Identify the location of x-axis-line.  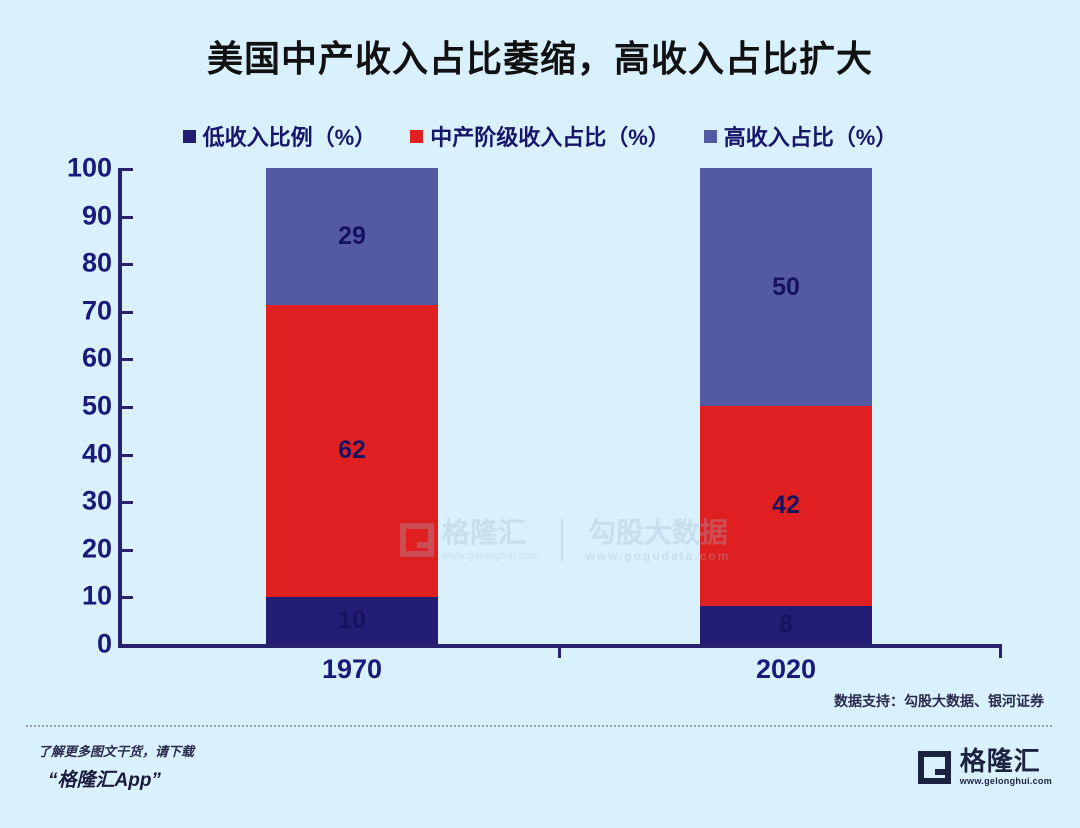
(560, 646).